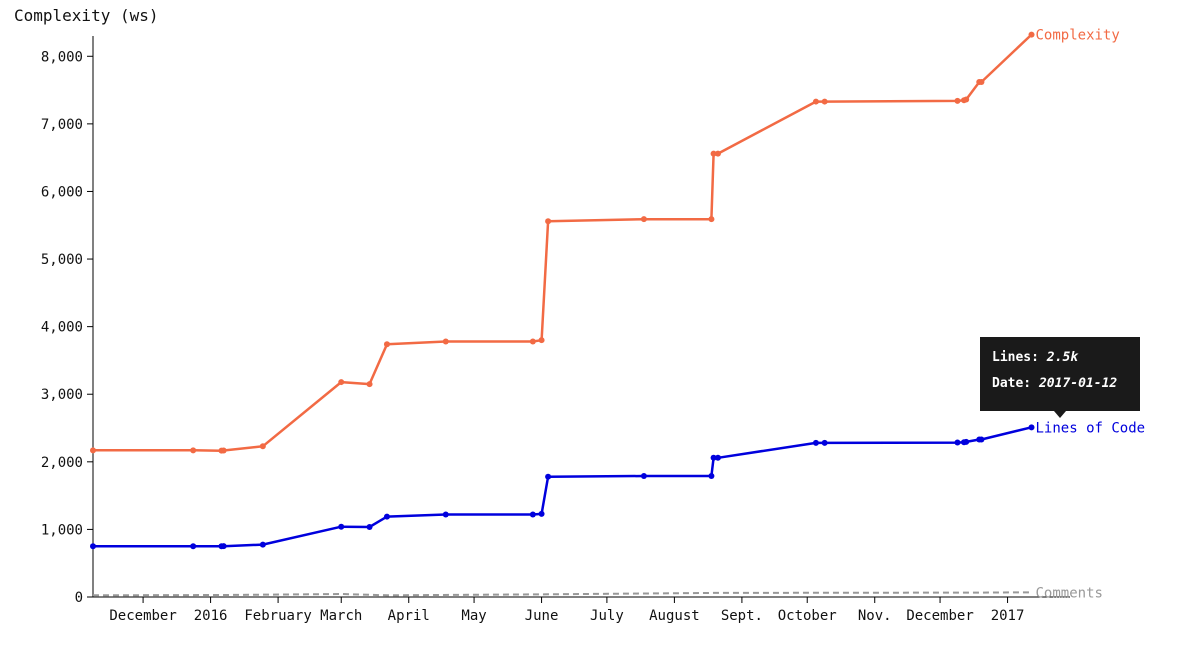  Describe the element at coordinates (473, 616) in the screenshot. I see `x-tick-label: May` at that location.